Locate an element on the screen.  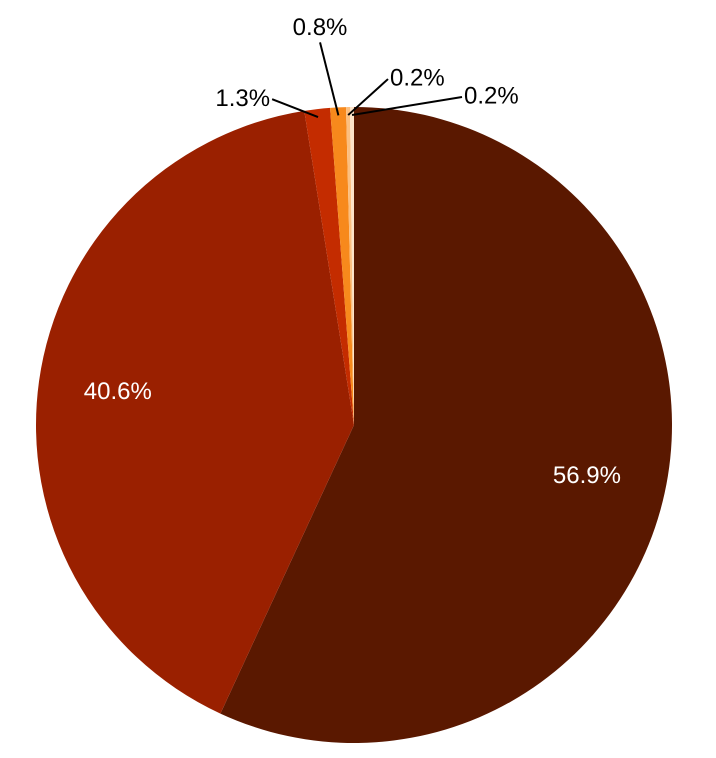
data-label: 40.6% is located at coordinates (118, 391).